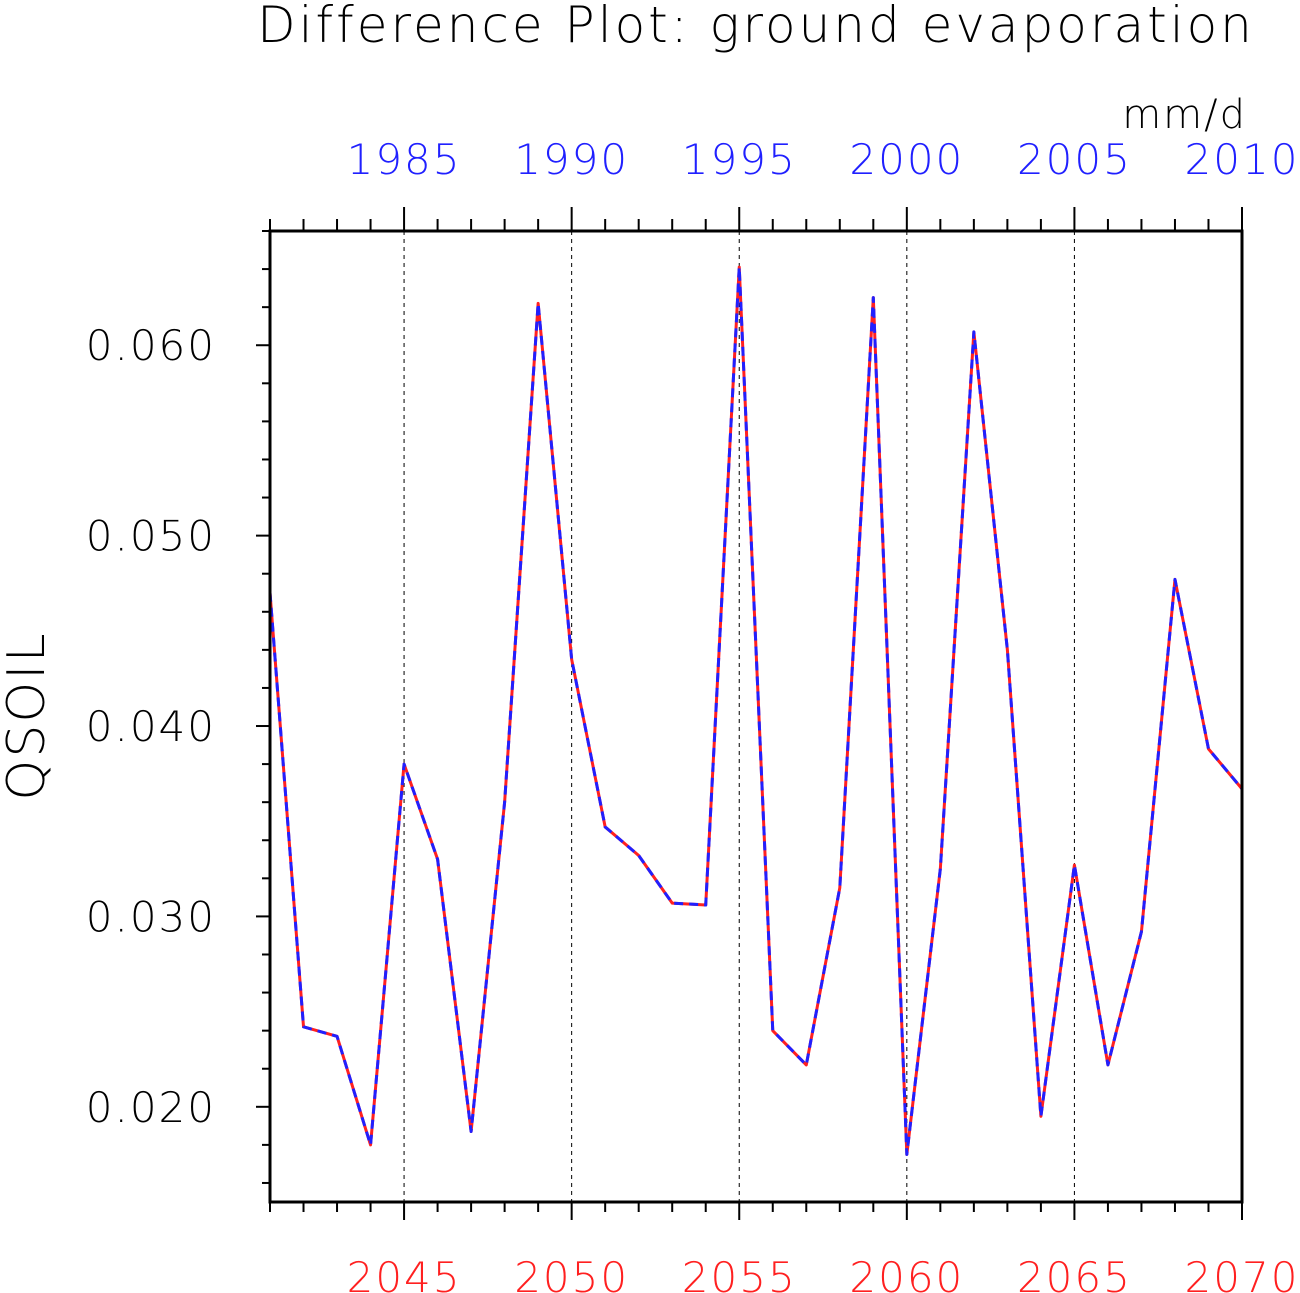 Image resolution: width=1300 pixels, height=1293 pixels. What do you see at coordinates (571, 159) in the screenshot?
I see `top-x-tick-label: 1990` at bounding box center [571, 159].